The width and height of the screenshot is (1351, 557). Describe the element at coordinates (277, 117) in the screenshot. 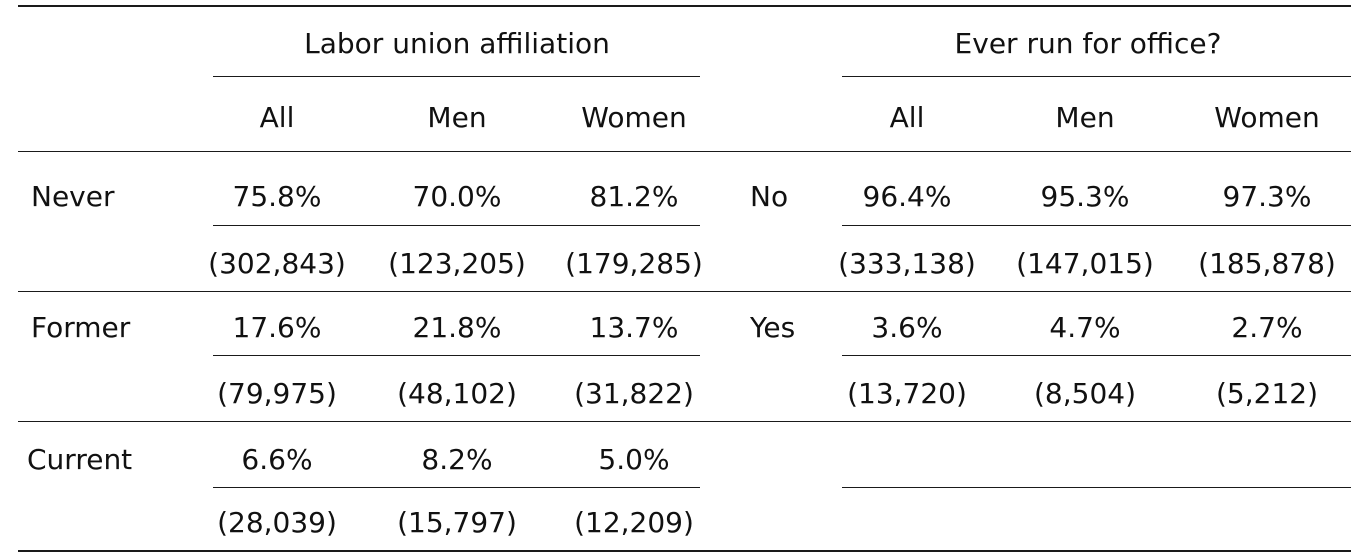

I see `union-col-all: All` at that location.